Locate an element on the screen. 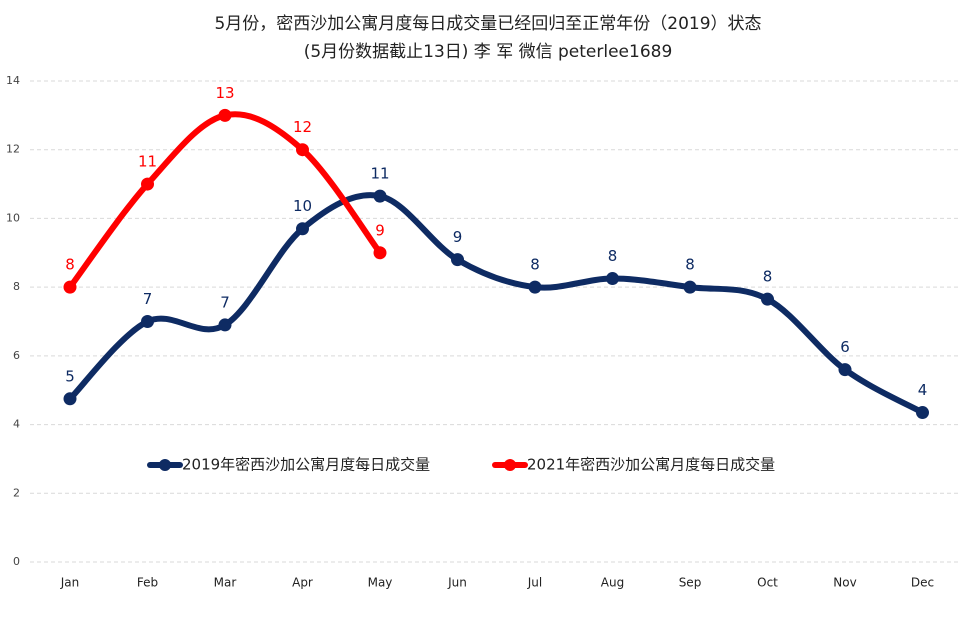  x-tick-label: Dec is located at coordinates (922, 583).